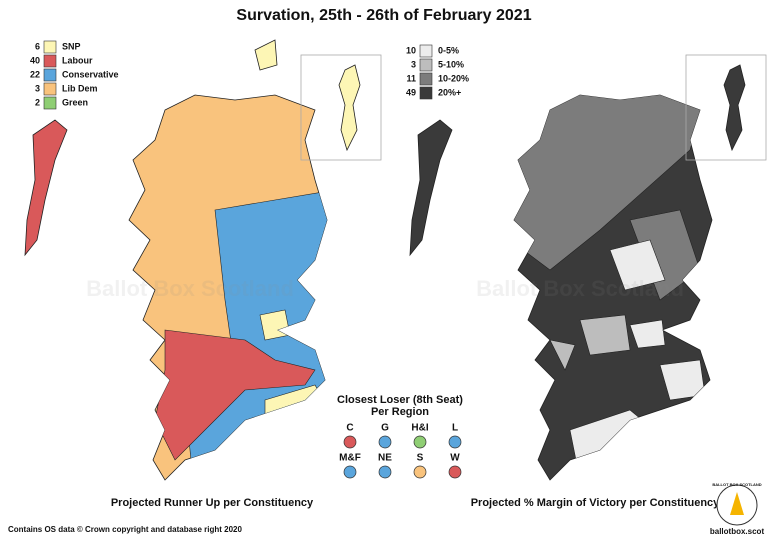  I want to click on legend-count: 6, so click(37, 46).